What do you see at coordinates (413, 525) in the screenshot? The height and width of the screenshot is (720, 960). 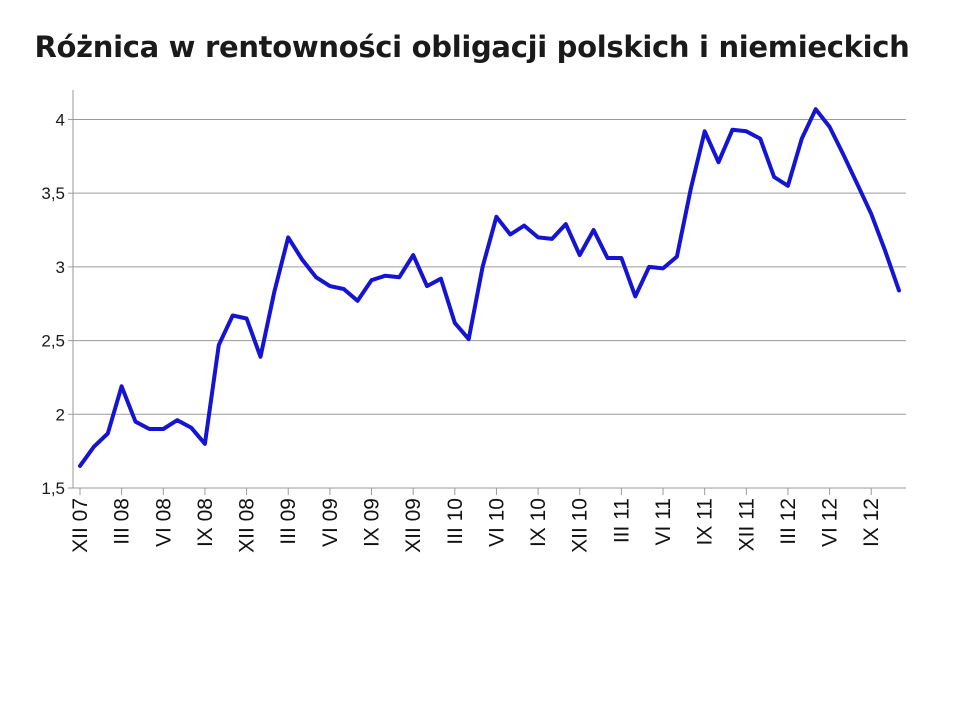 I see `x-tick-label: XII 09` at bounding box center [413, 525].